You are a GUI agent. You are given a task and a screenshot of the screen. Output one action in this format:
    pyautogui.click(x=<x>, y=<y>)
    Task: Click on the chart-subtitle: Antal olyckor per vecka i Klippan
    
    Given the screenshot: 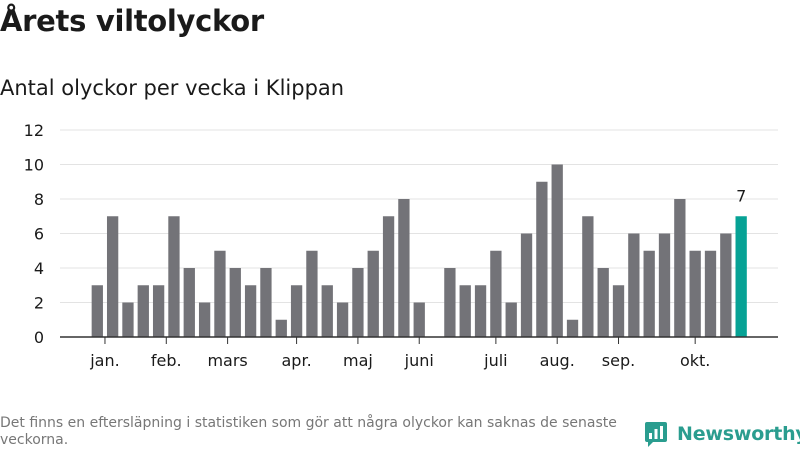 What is the action you would take?
    pyautogui.click(x=172, y=88)
    